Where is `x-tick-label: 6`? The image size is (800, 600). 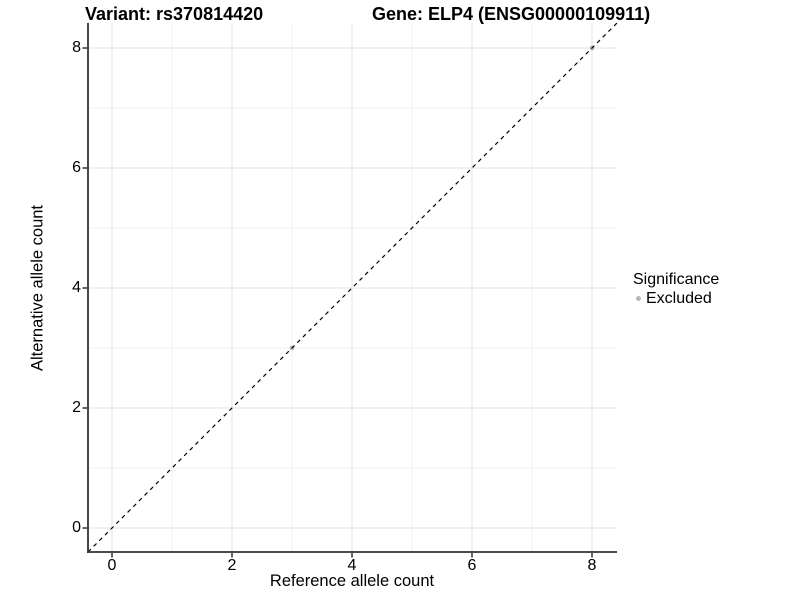
x-tick-label: 6 is located at coordinates (472, 565).